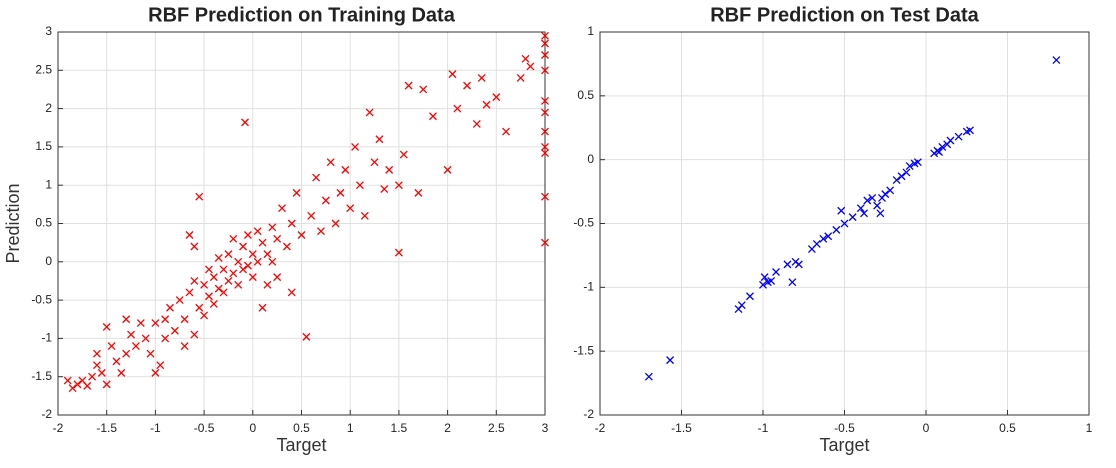  I want to click on y-axis-label: Prediction, so click(13, 223).